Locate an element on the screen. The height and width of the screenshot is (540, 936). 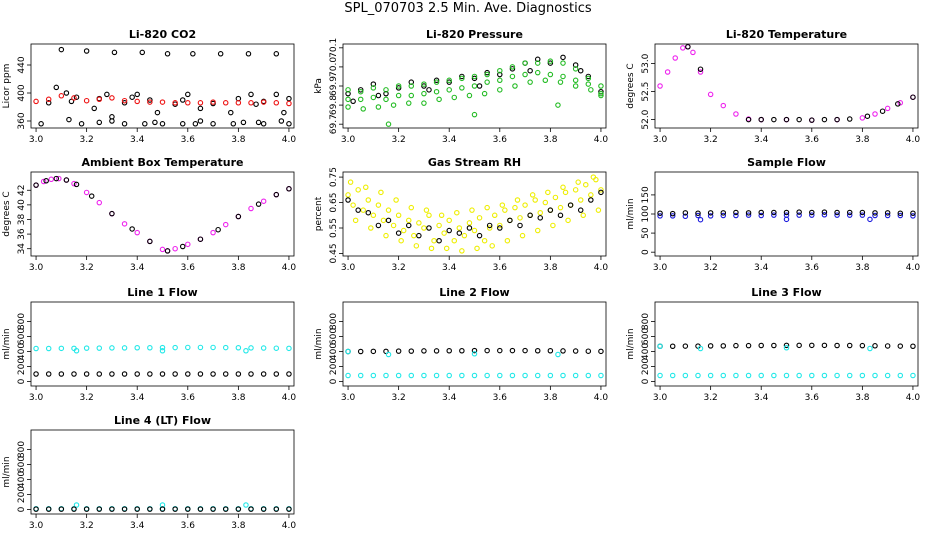
plot-frame is located at coordinates (474, 86).